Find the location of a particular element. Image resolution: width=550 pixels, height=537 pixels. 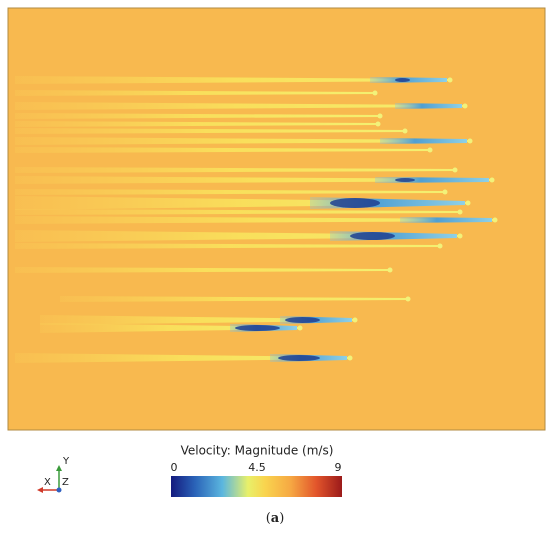

legend-tick: 9 is located at coordinates (338, 467).